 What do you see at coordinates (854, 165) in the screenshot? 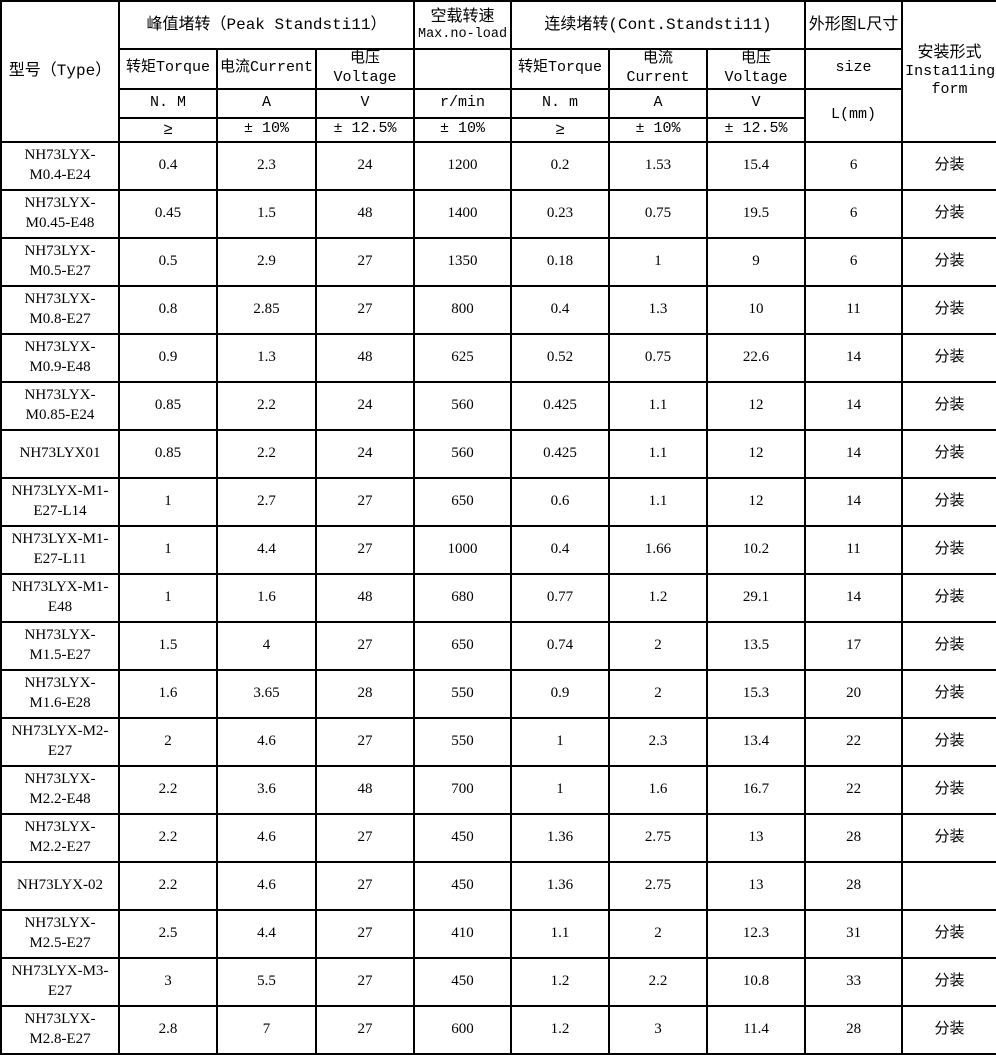
I see `size-l-cell: 6` at bounding box center [854, 165].